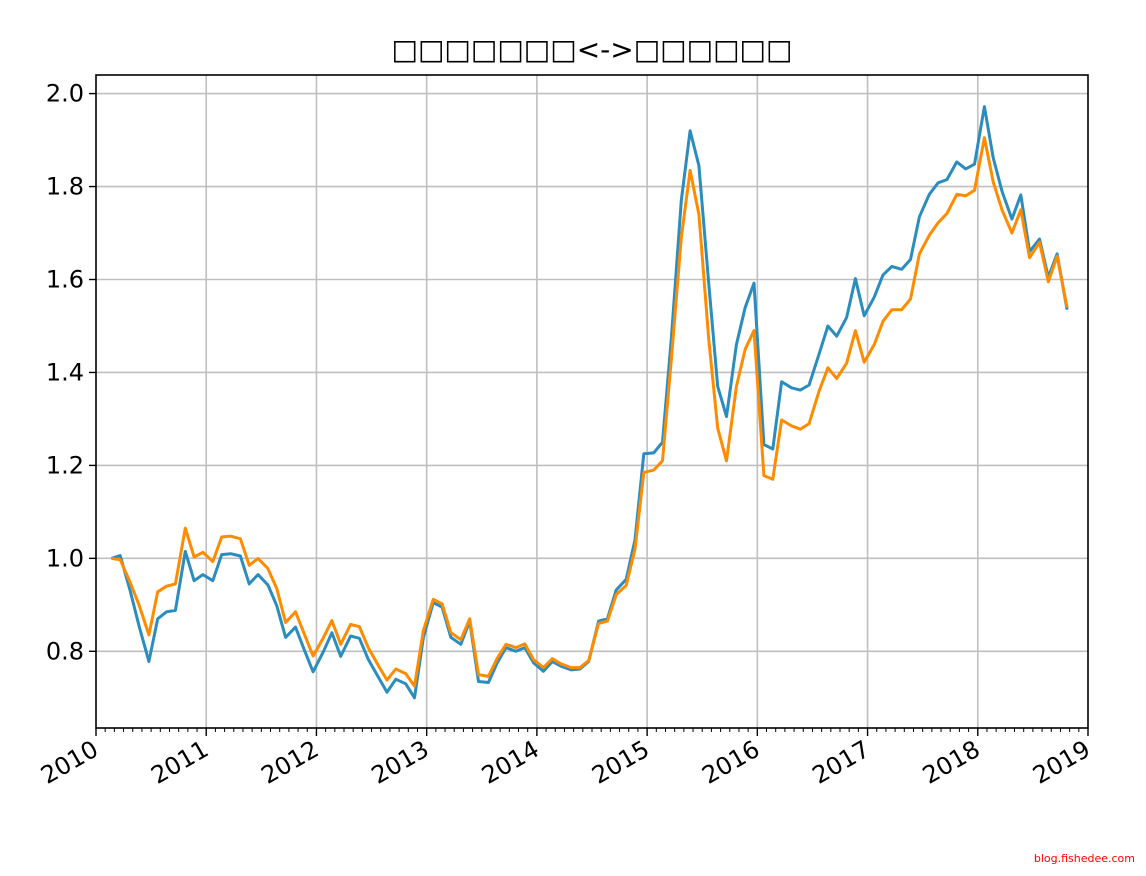  Describe the element at coordinates (65, 187) in the screenshot. I see `y-tick-label: 1.8` at that location.